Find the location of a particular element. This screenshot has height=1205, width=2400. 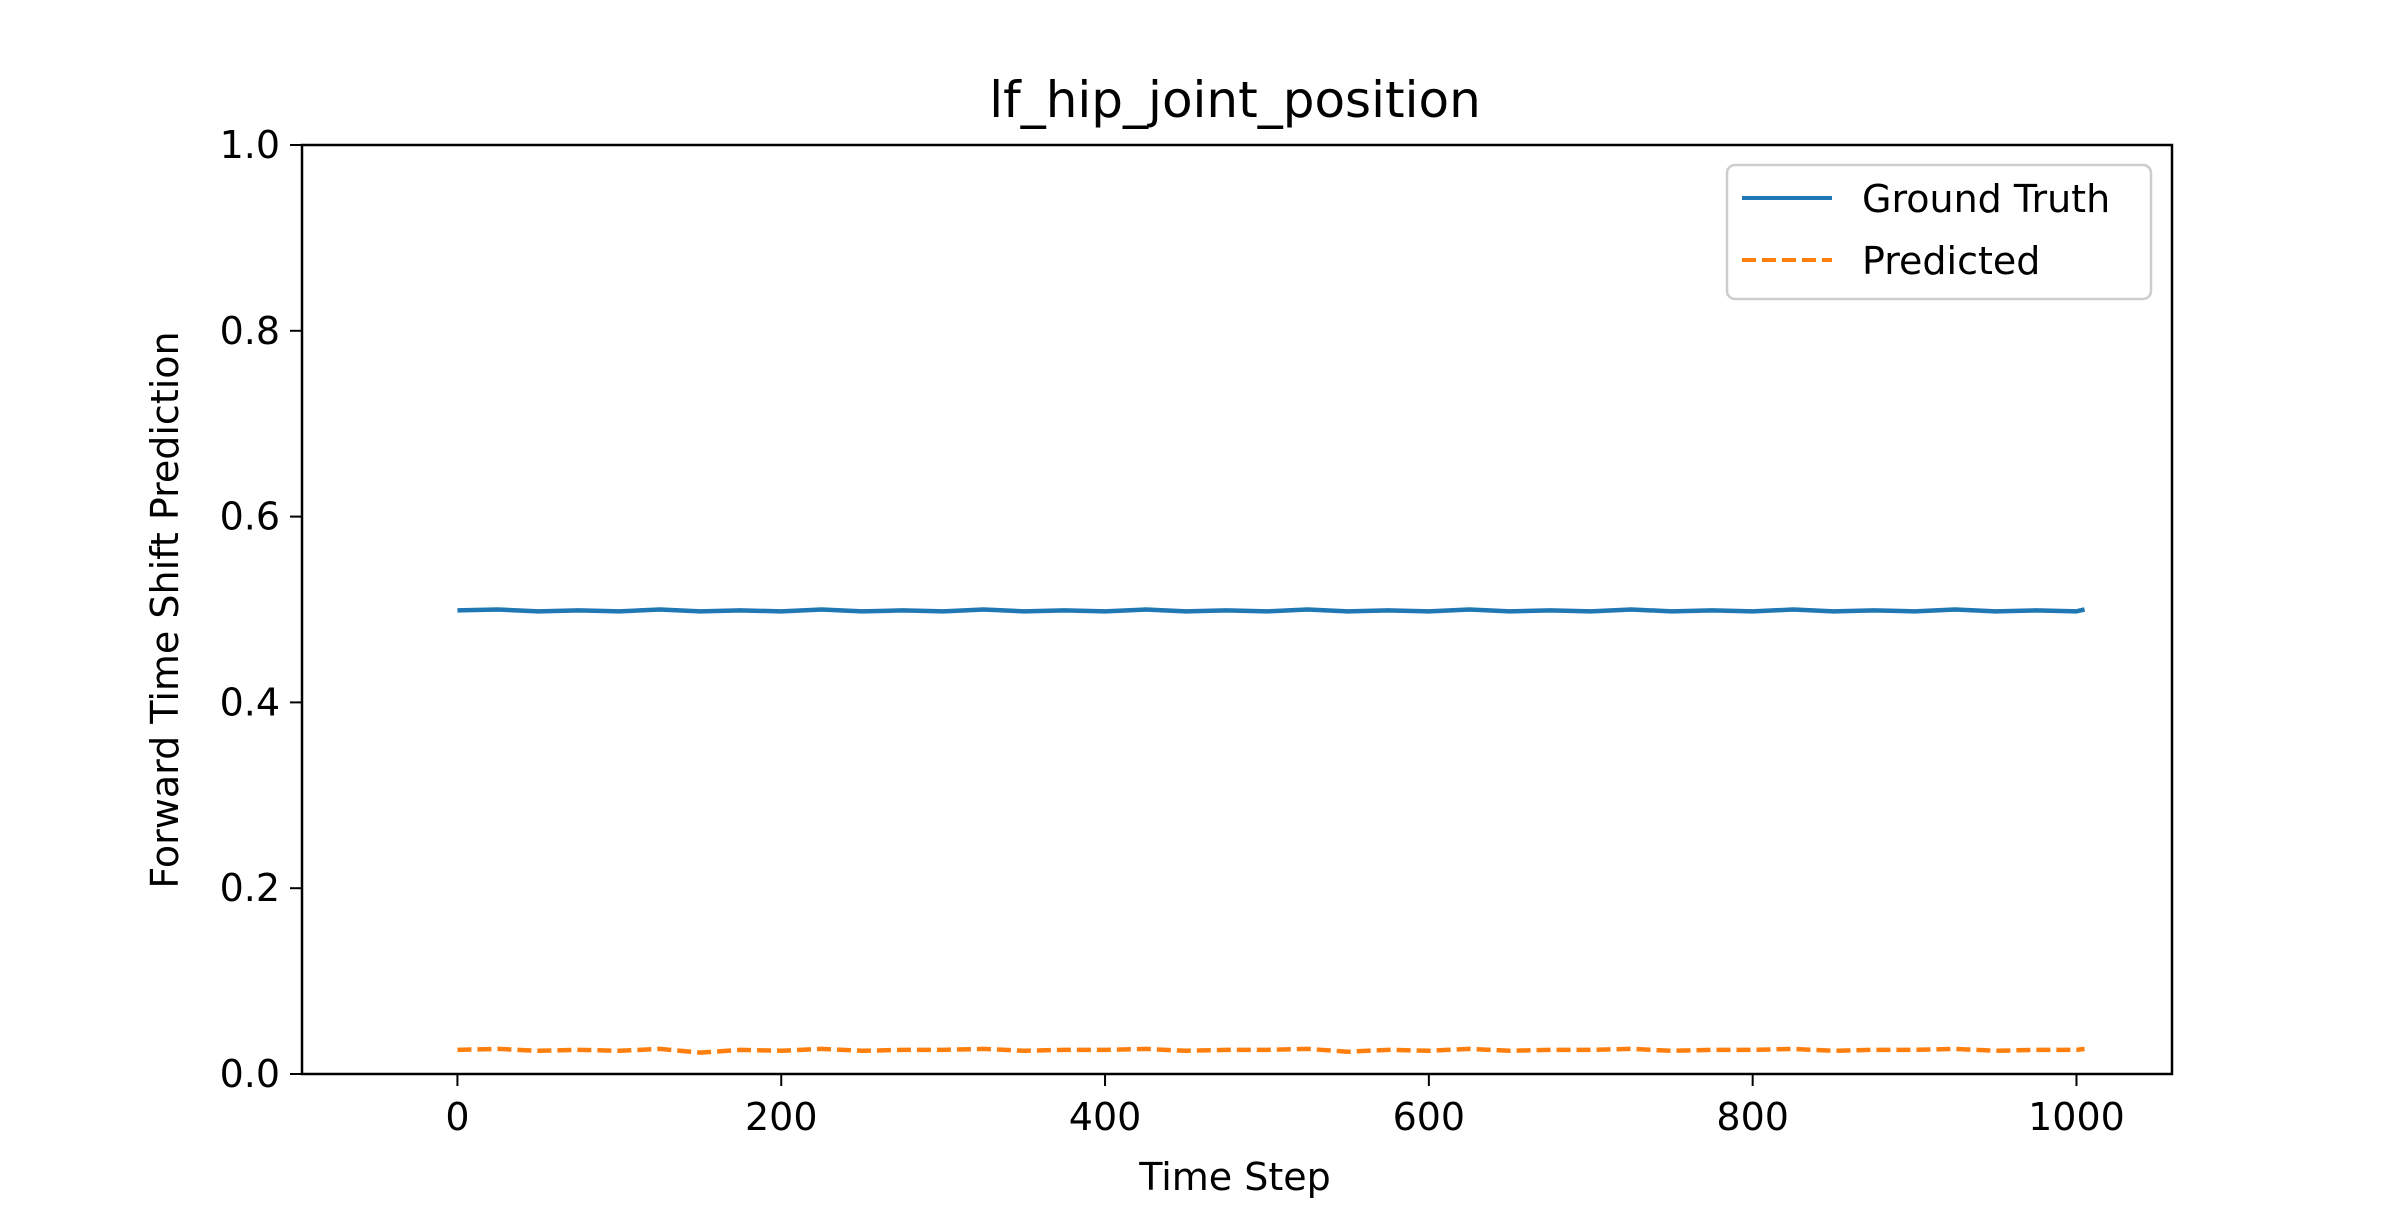

y-axis: 0.0 0.2 0.4 0.6 0.8 1.0 is located at coordinates (261, 609).